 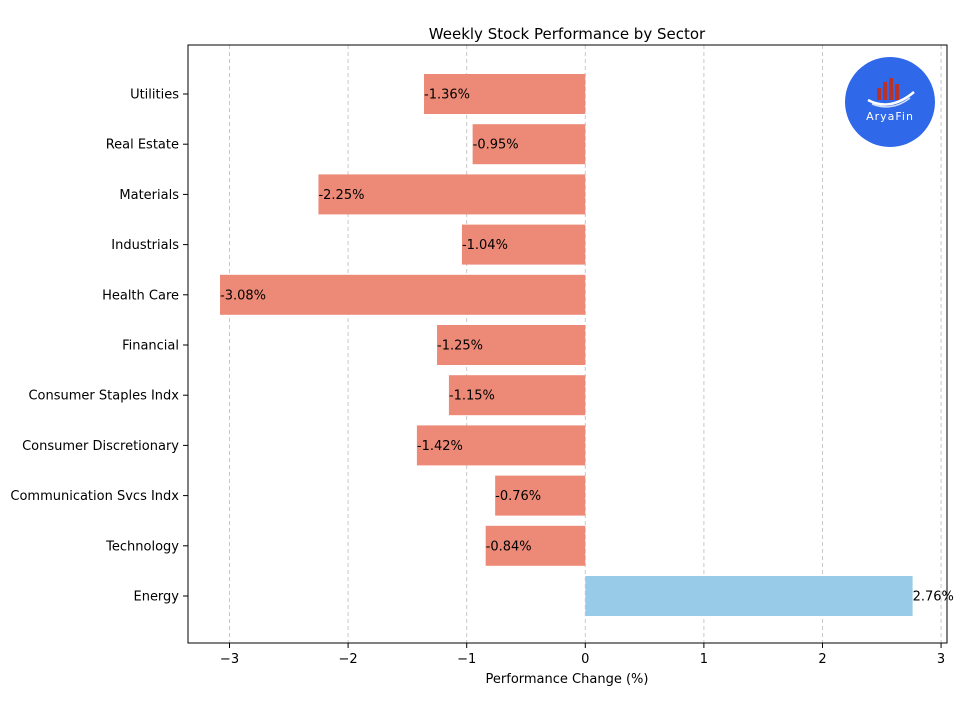 What do you see at coordinates (933, 597) in the screenshot?
I see `bar-value-label: 2.76%` at bounding box center [933, 597].